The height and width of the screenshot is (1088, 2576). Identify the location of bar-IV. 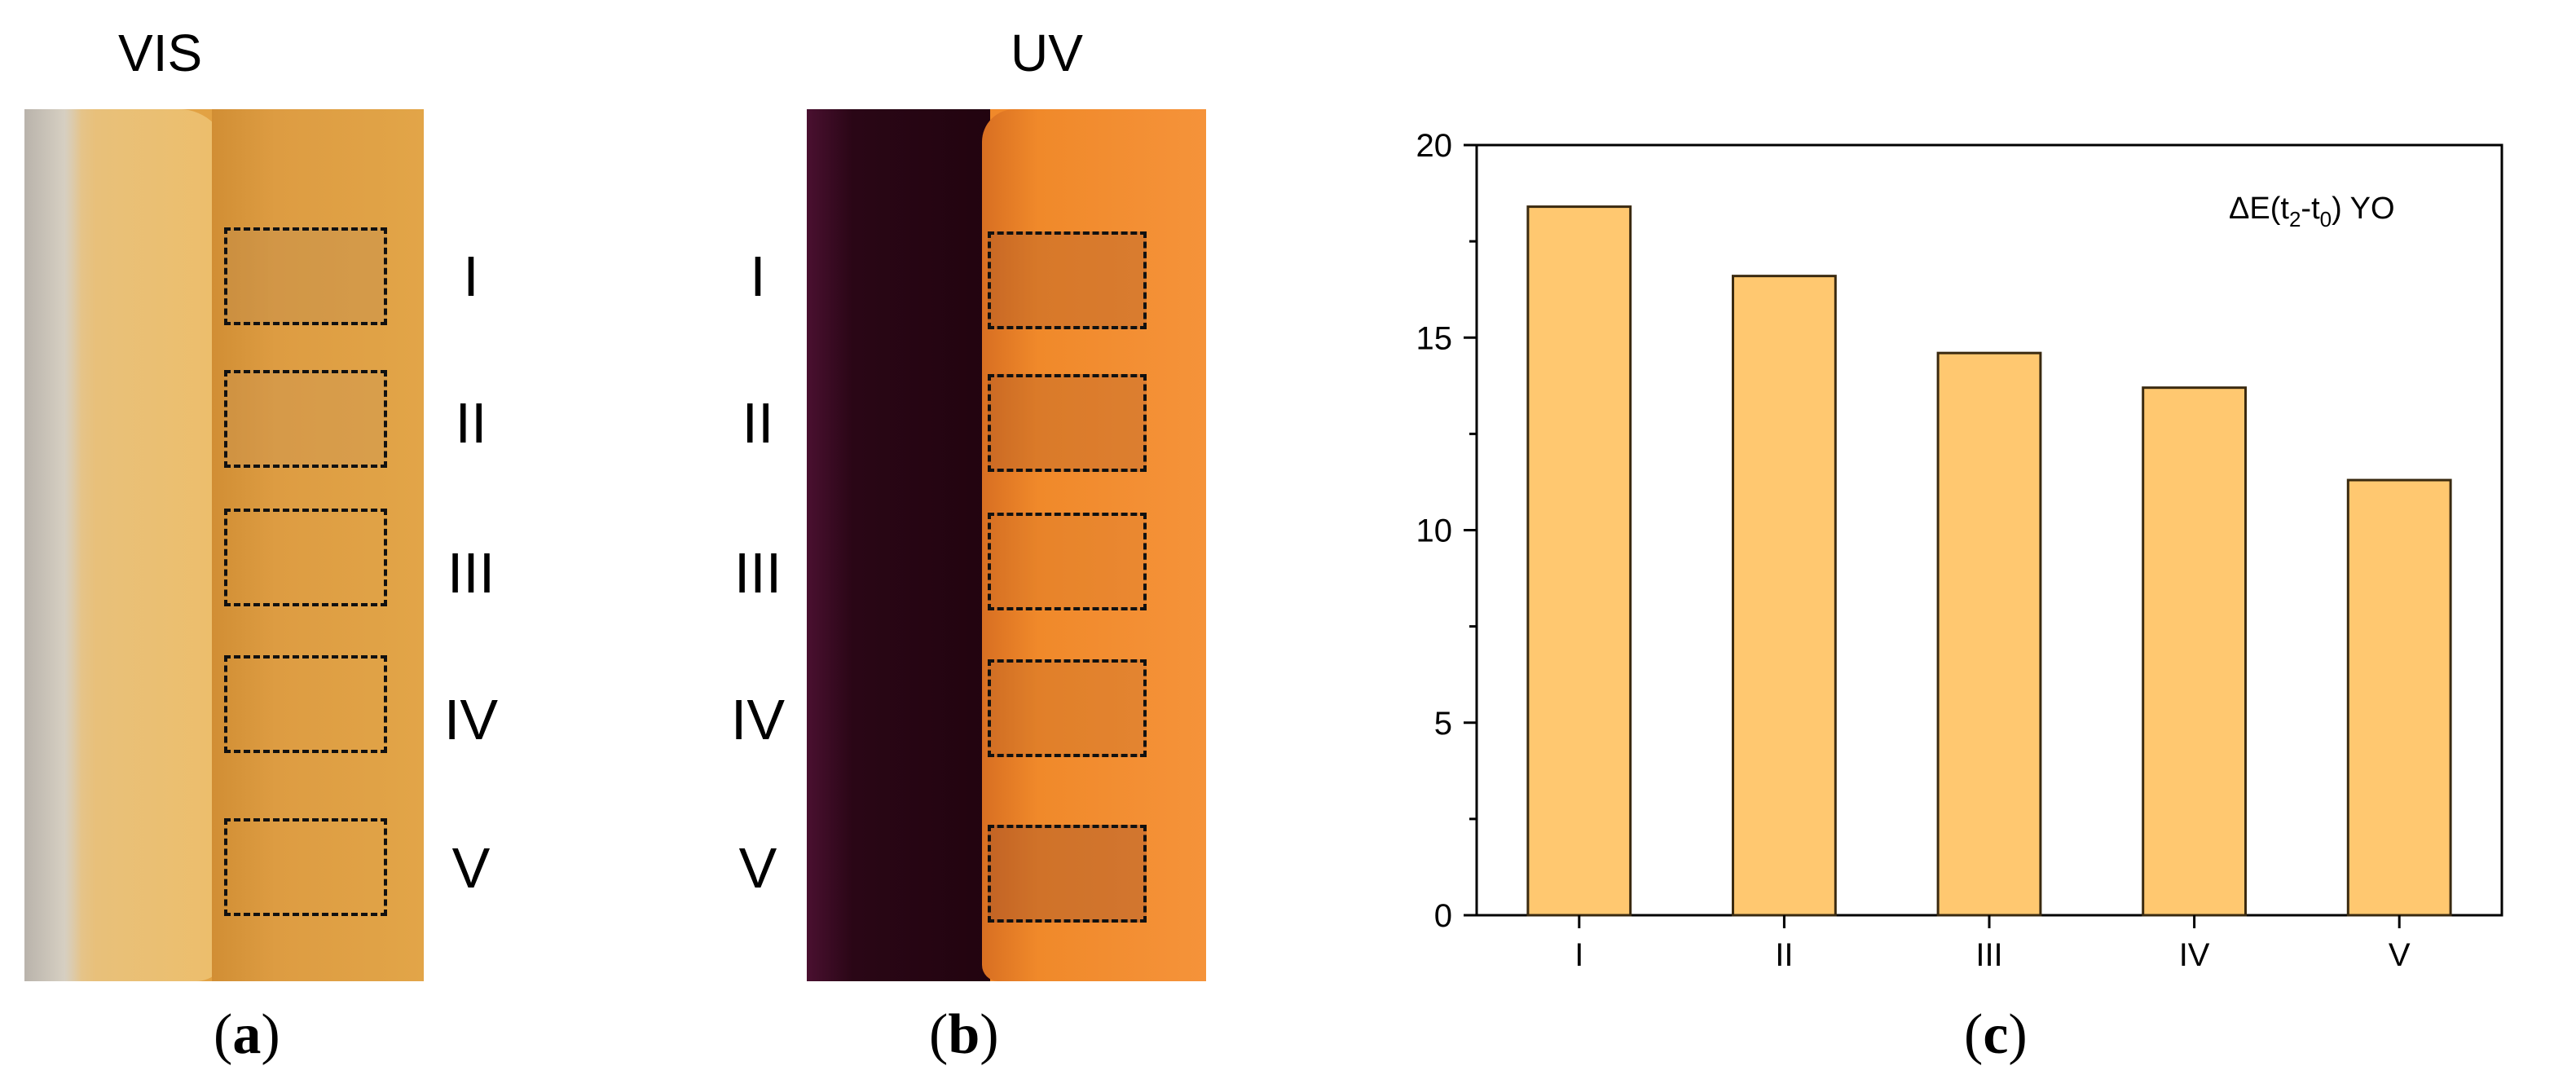
(2194, 651).